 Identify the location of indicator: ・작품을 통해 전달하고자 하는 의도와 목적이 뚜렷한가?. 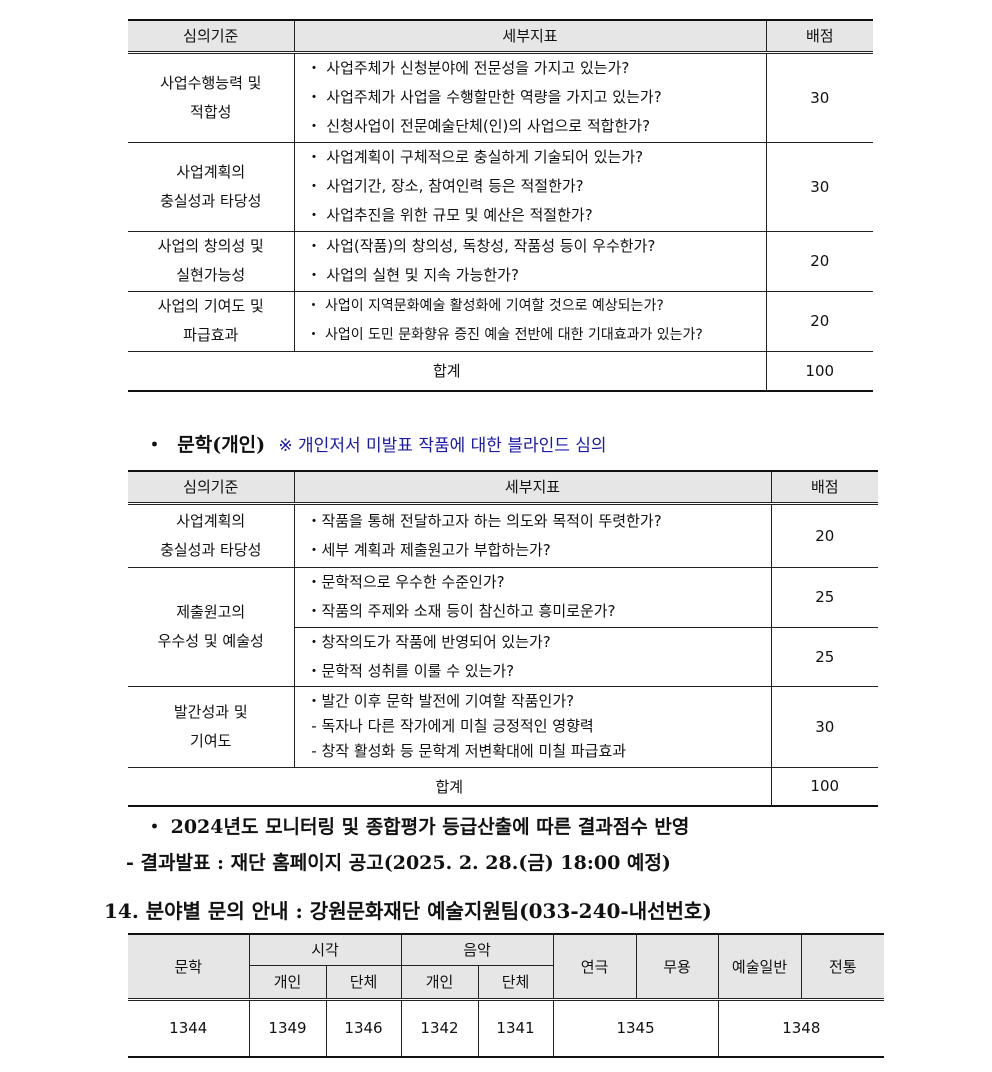
(484, 520).